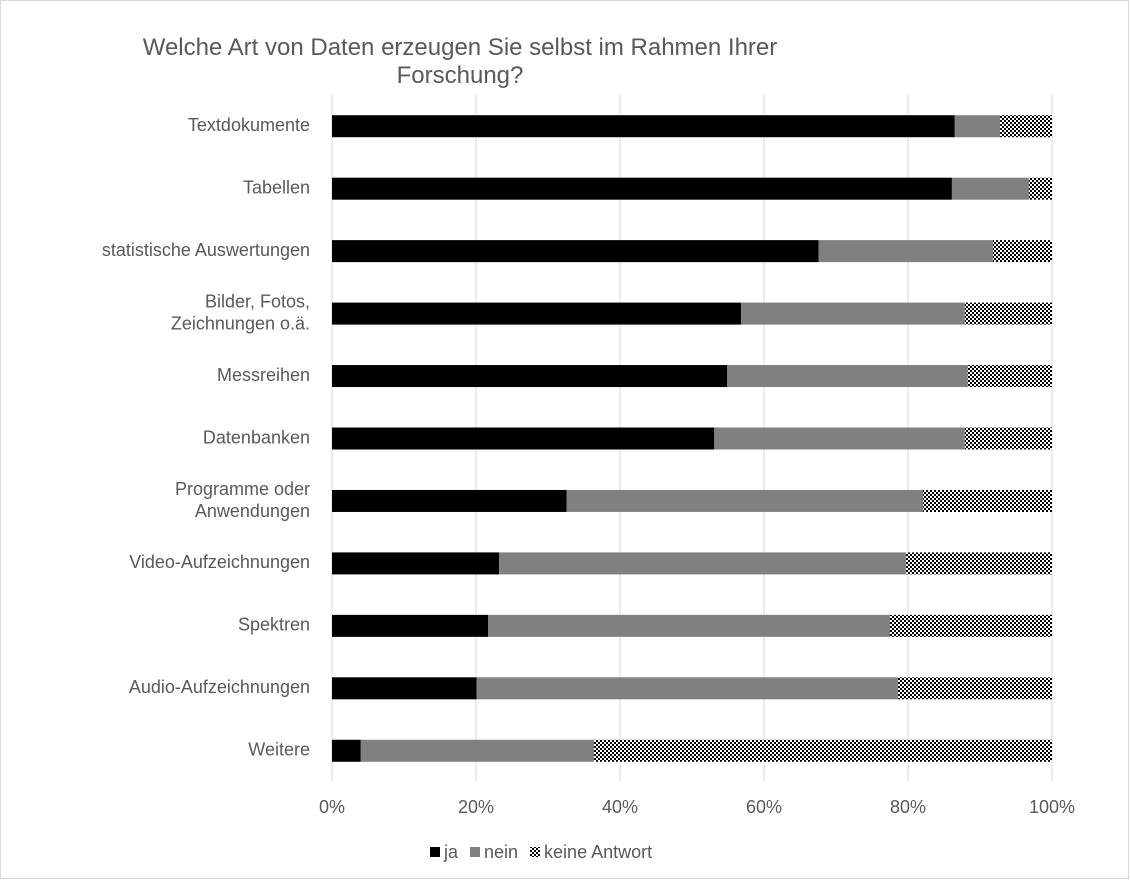 This screenshot has height=880, width=1130. What do you see at coordinates (263, 375) in the screenshot?
I see `y-tick-label: Messreihen` at bounding box center [263, 375].